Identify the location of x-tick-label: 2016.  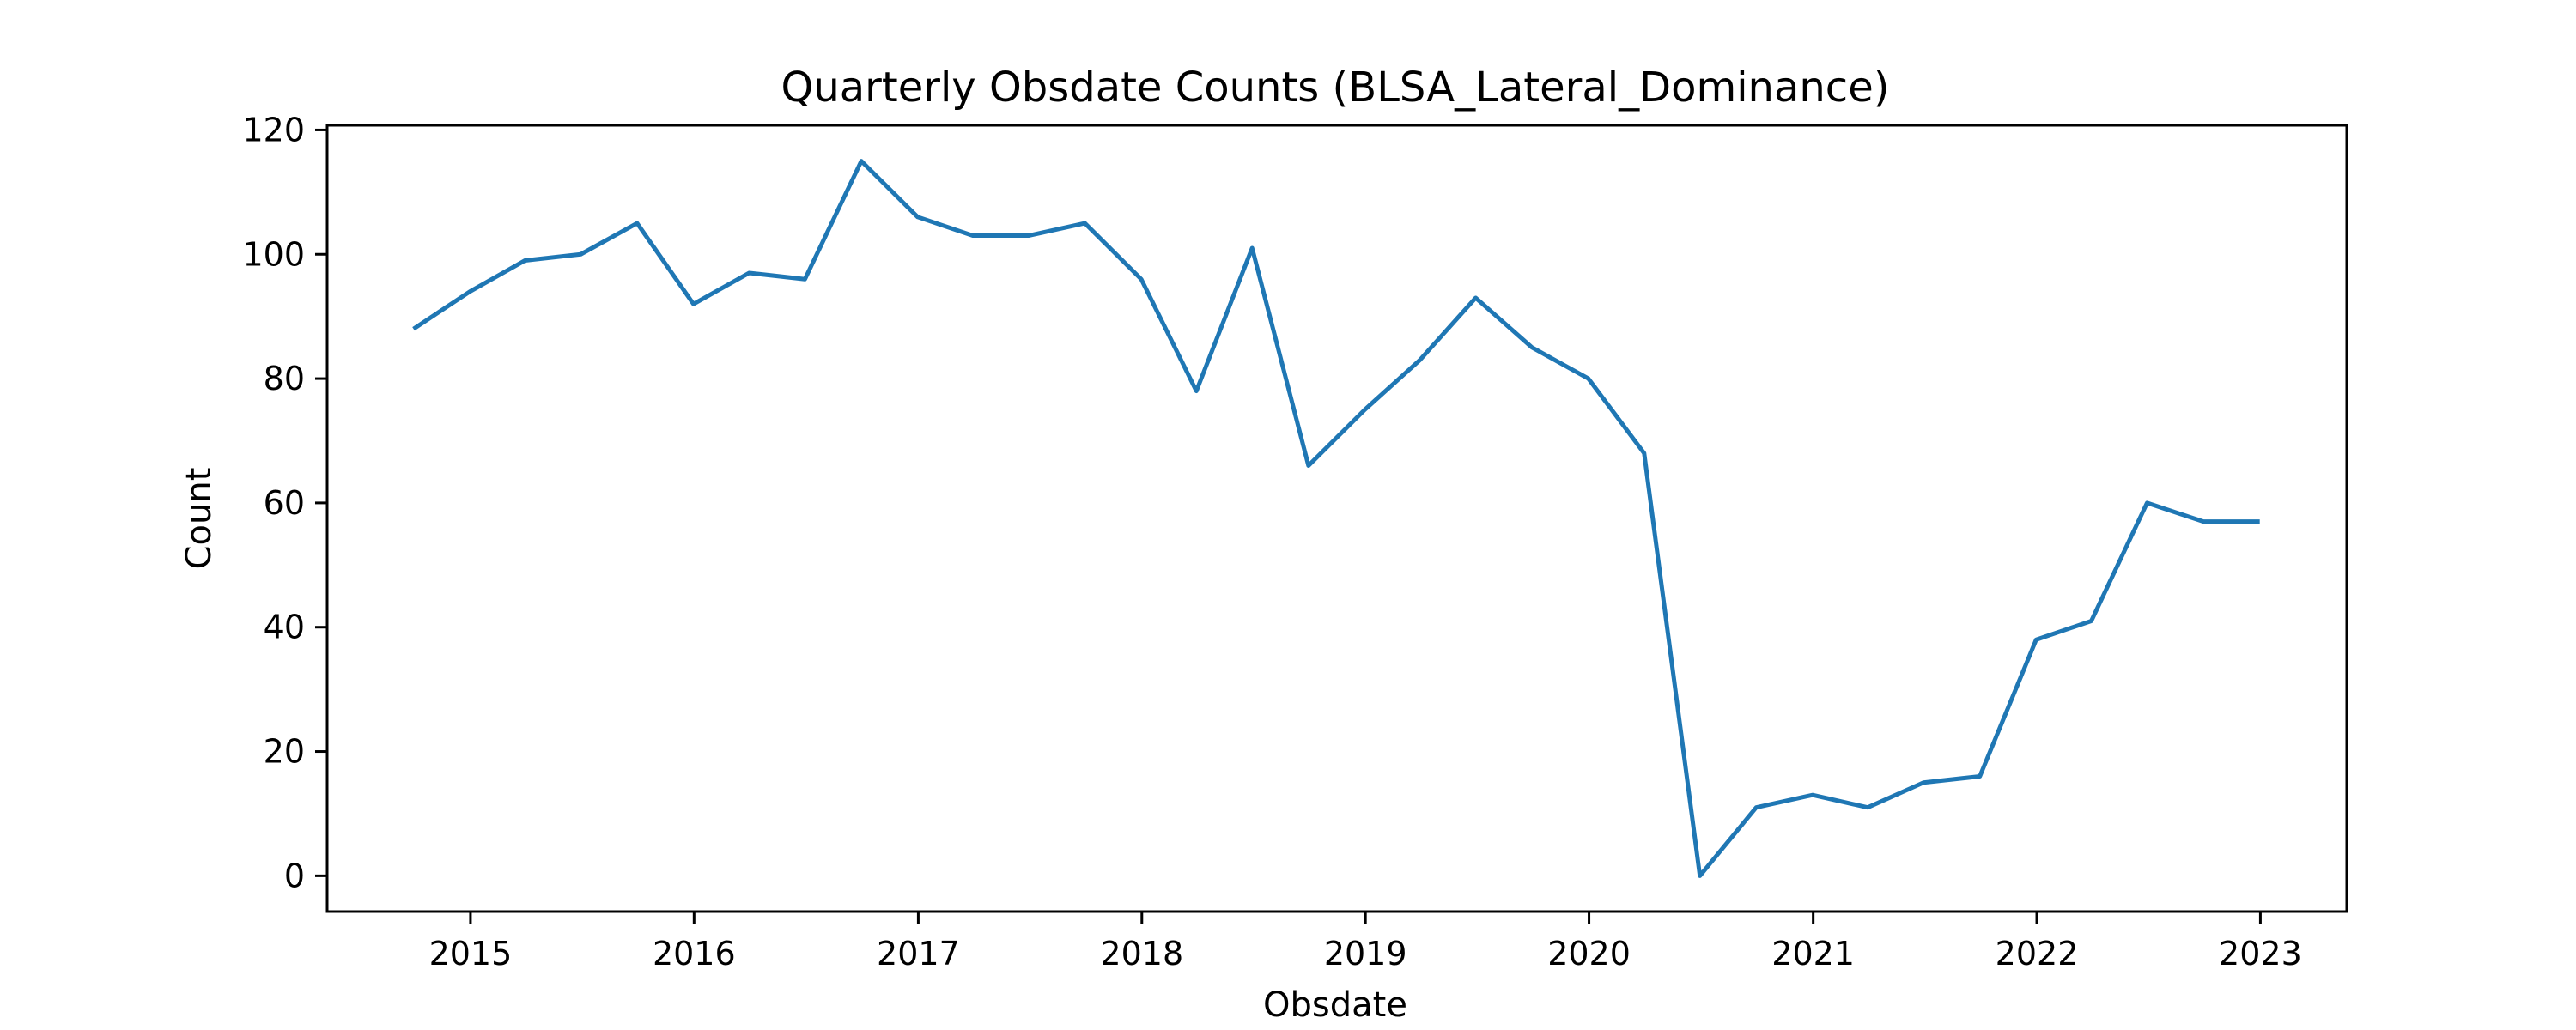
(695, 953).